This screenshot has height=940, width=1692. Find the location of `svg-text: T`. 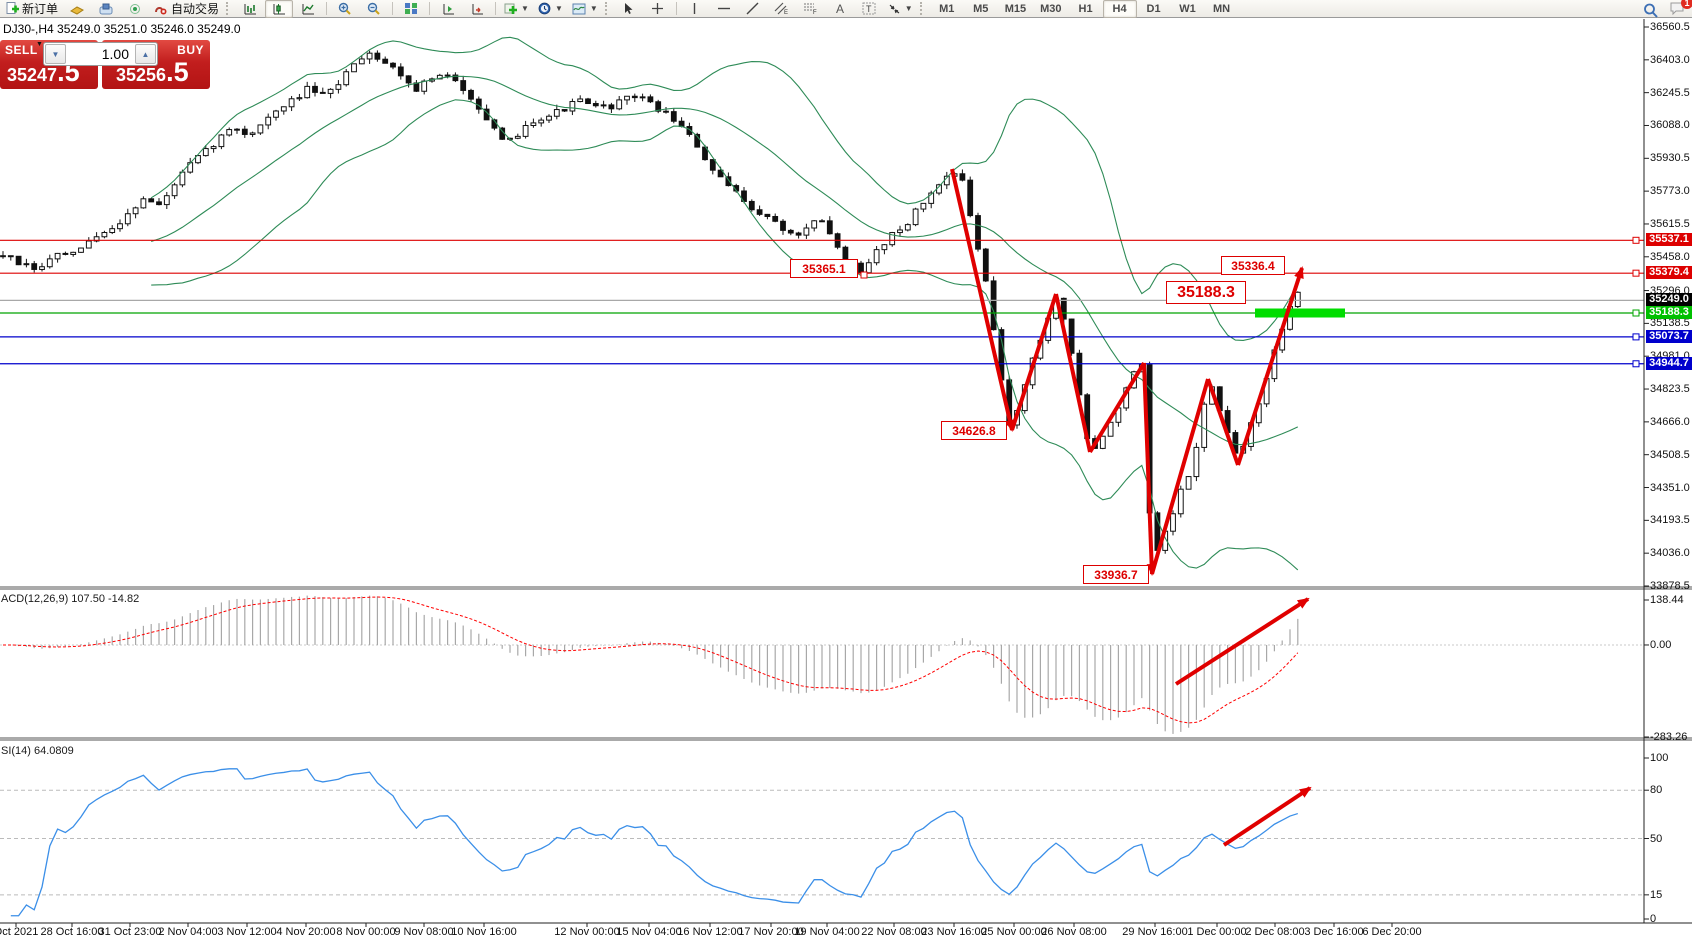

svg-text: T is located at coordinates (869, 9).